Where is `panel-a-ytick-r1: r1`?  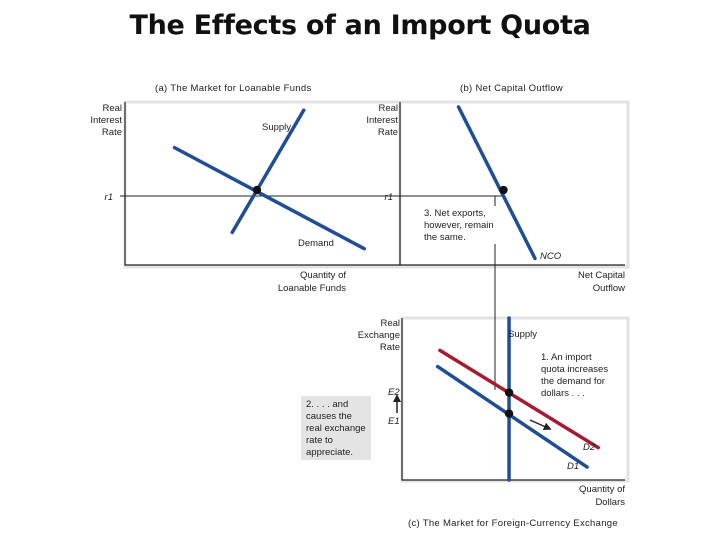
panel-a-ytick-r1: r1 is located at coordinates (109, 197).